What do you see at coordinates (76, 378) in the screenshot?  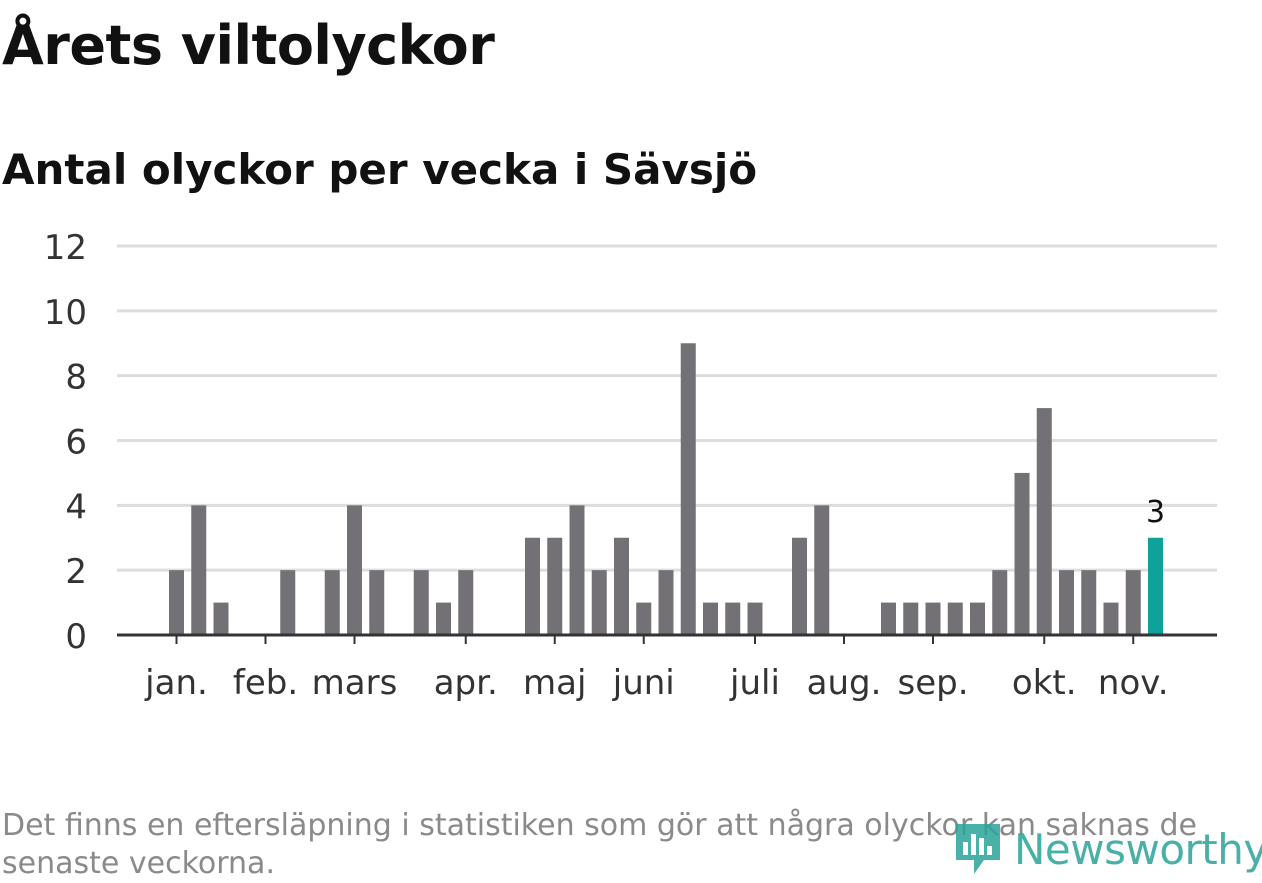 I see `y-tick-label: 8` at bounding box center [76, 378].